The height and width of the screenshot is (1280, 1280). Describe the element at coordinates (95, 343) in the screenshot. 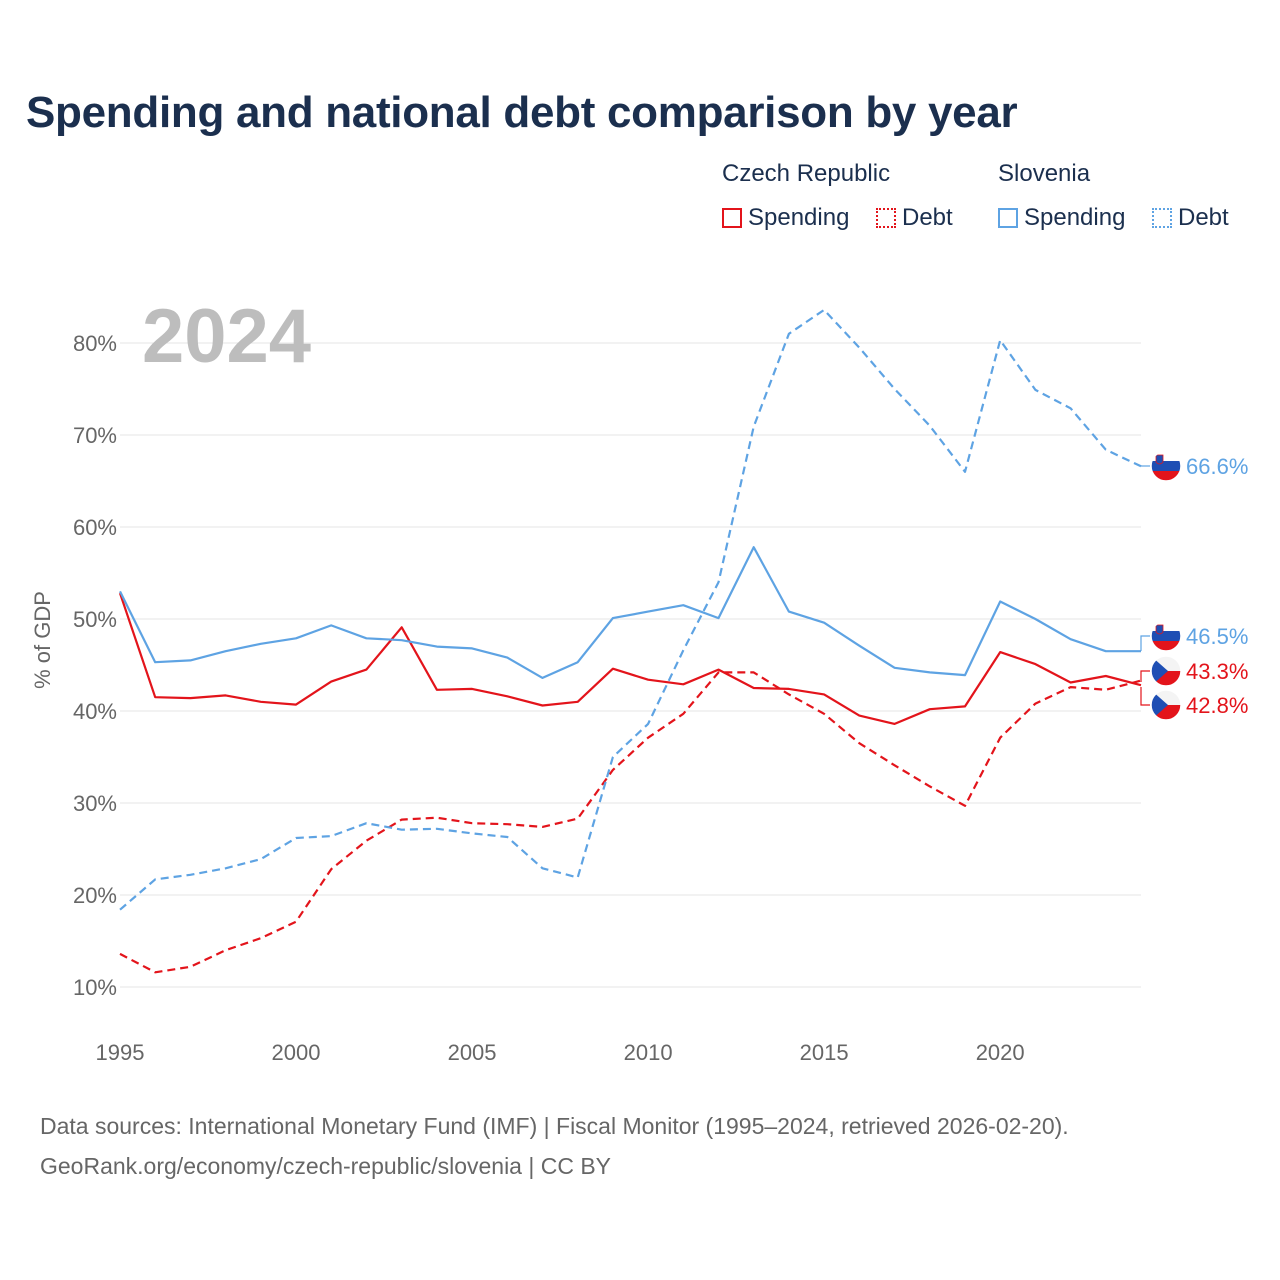

I see `y-tick-label: 80%` at that location.